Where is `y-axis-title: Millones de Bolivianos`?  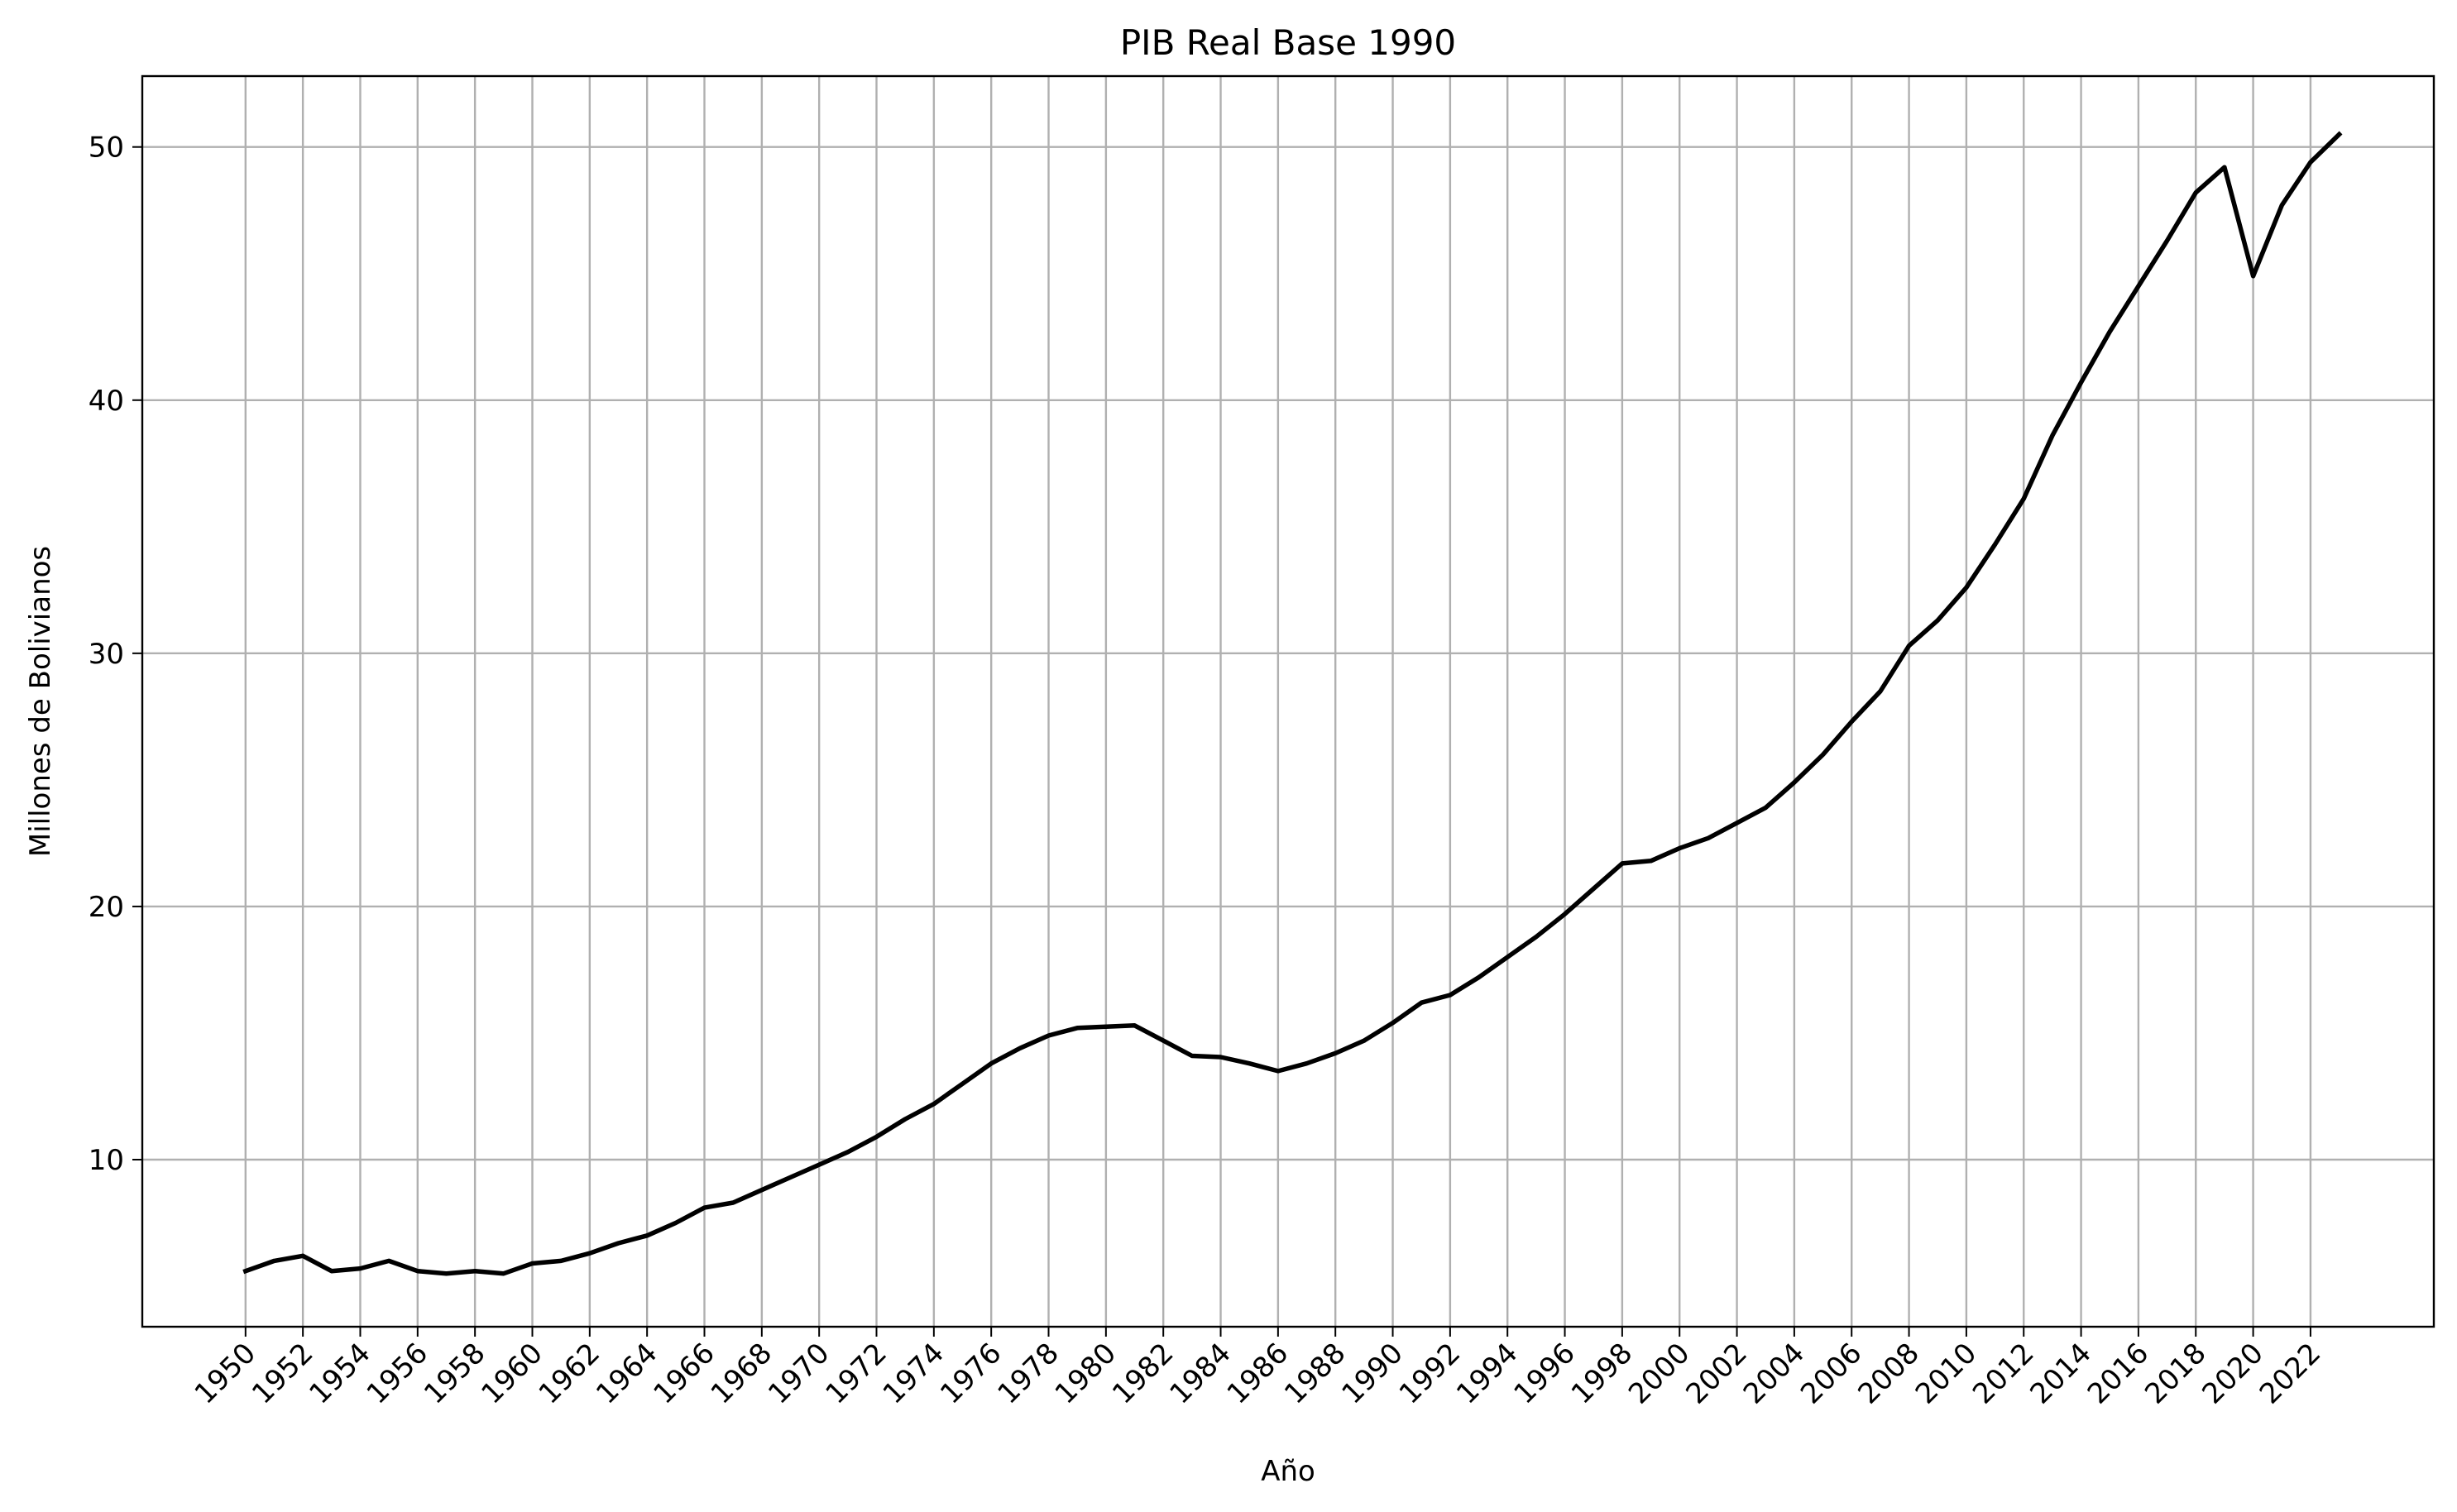 y-axis-title: Millones de Bolivianos is located at coordinates (40, 701).